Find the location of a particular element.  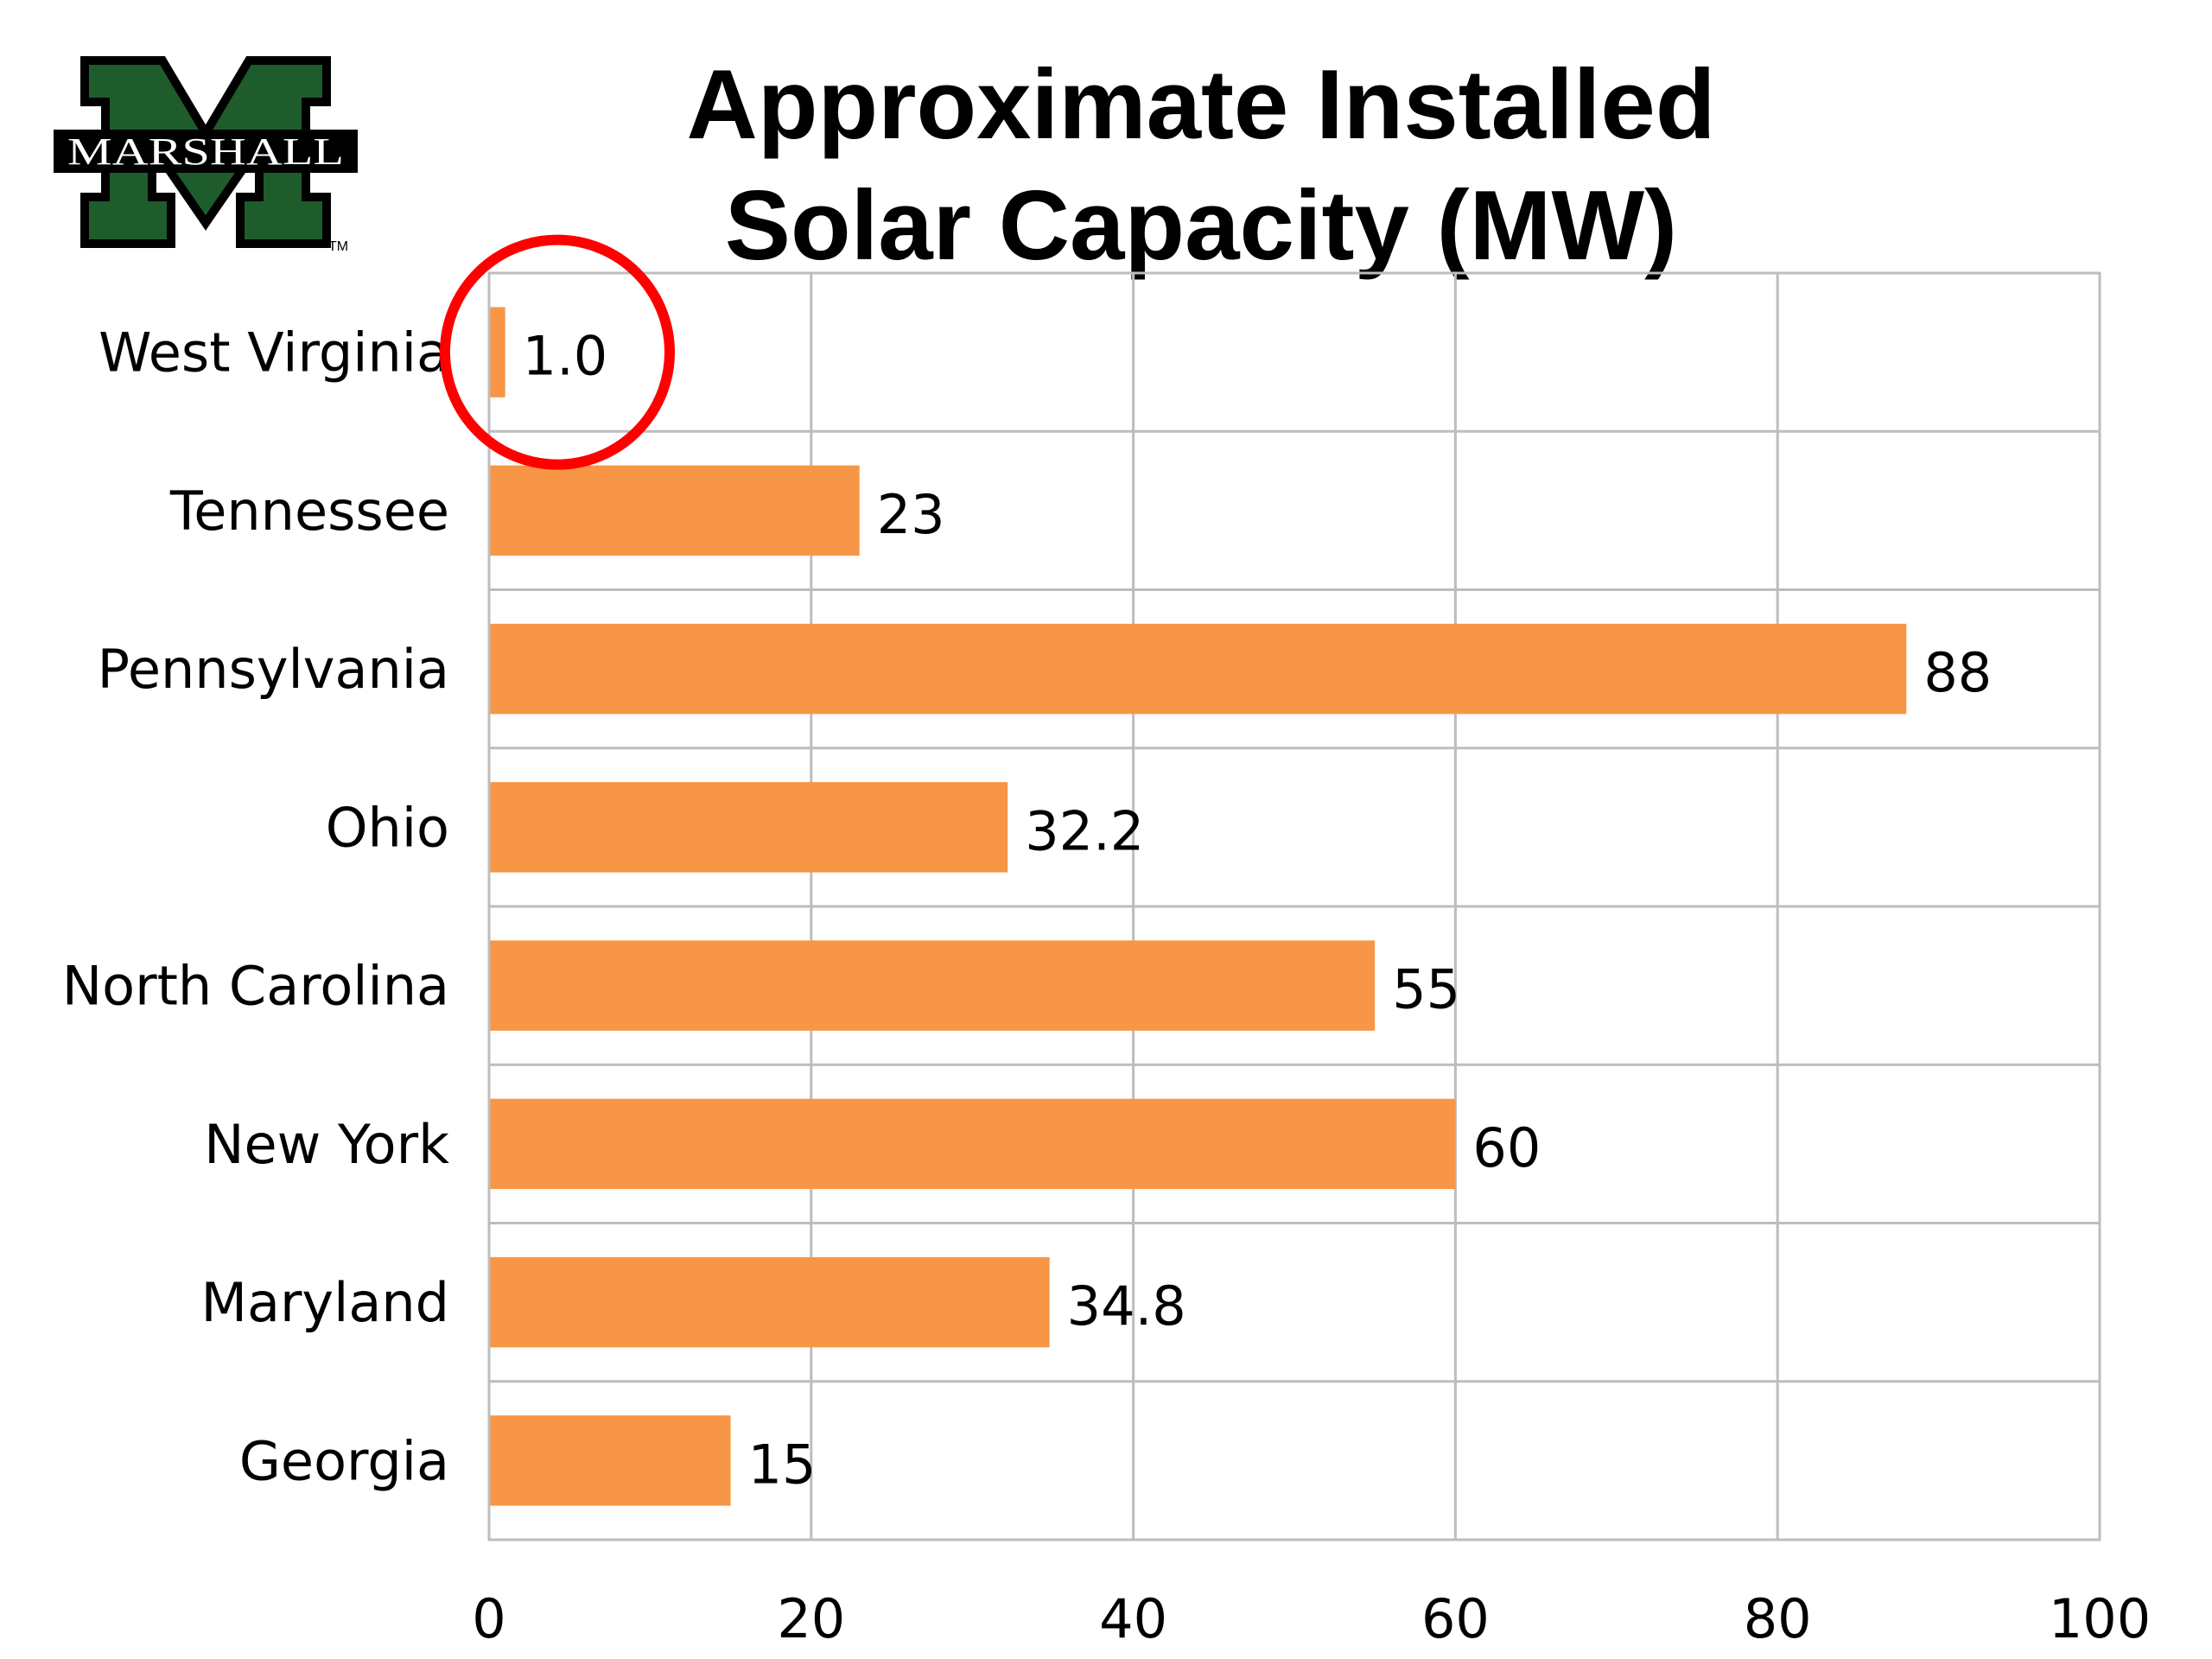

data-label: 23 is located at coordinates (911, 514).